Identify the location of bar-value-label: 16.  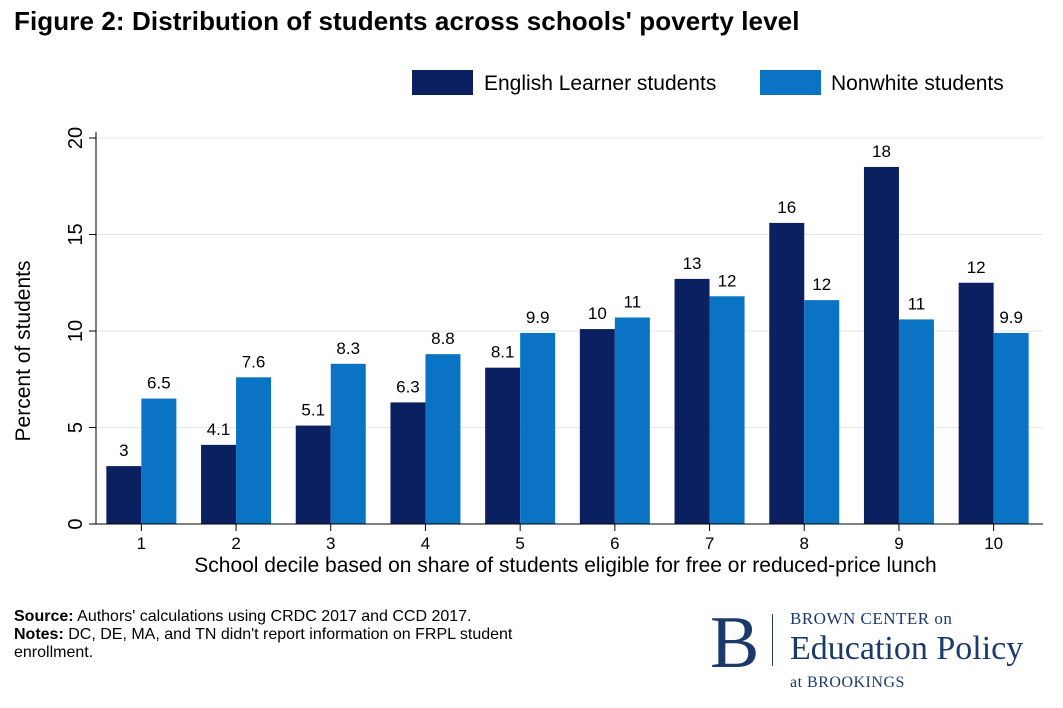
(786, 207).